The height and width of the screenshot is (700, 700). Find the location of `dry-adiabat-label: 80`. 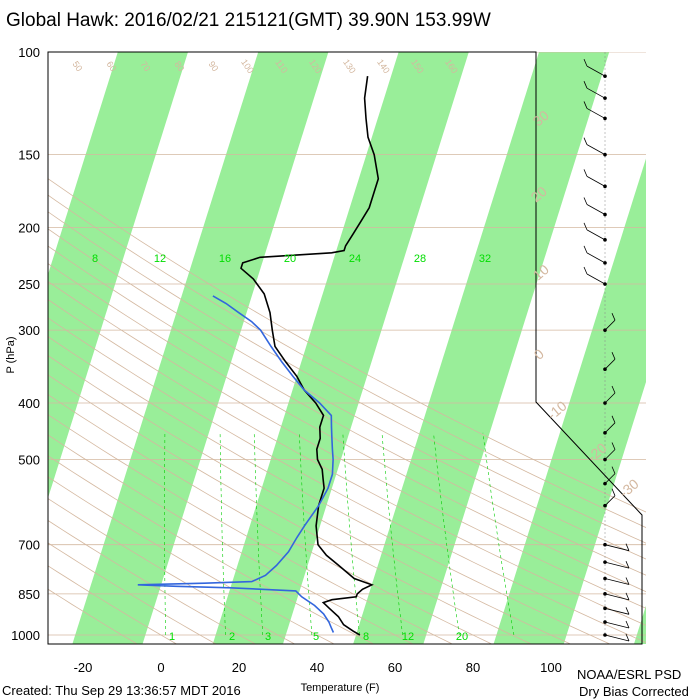

dry-adiabat-label: 80 is located at coordinates (179, 66).